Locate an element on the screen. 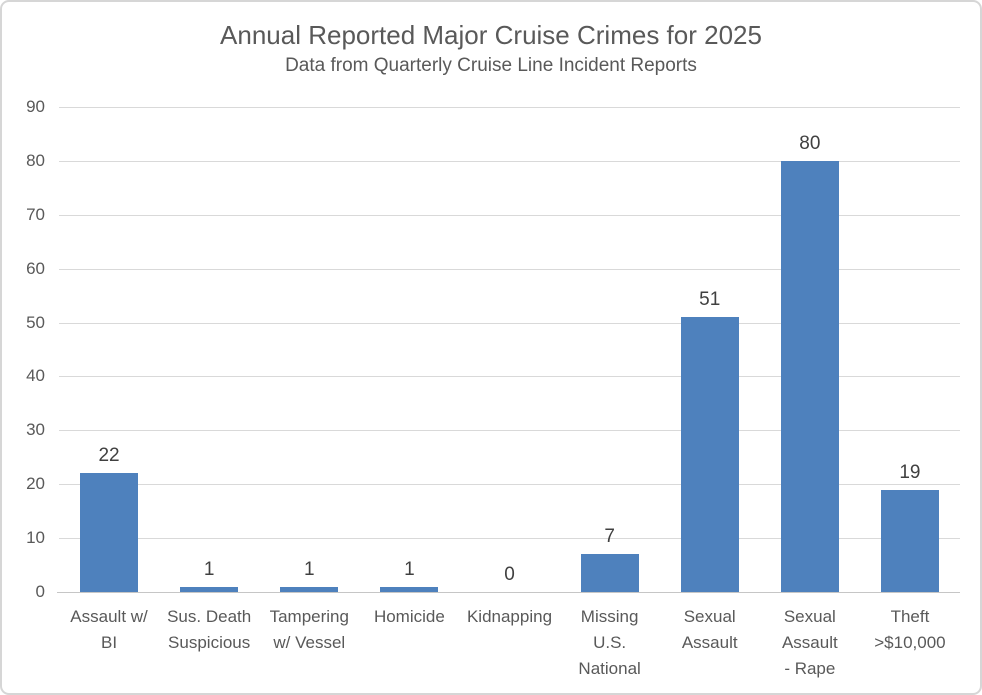 The image size is (982, 695). bar-value-label: 19 is located at coordinates (910, 472).